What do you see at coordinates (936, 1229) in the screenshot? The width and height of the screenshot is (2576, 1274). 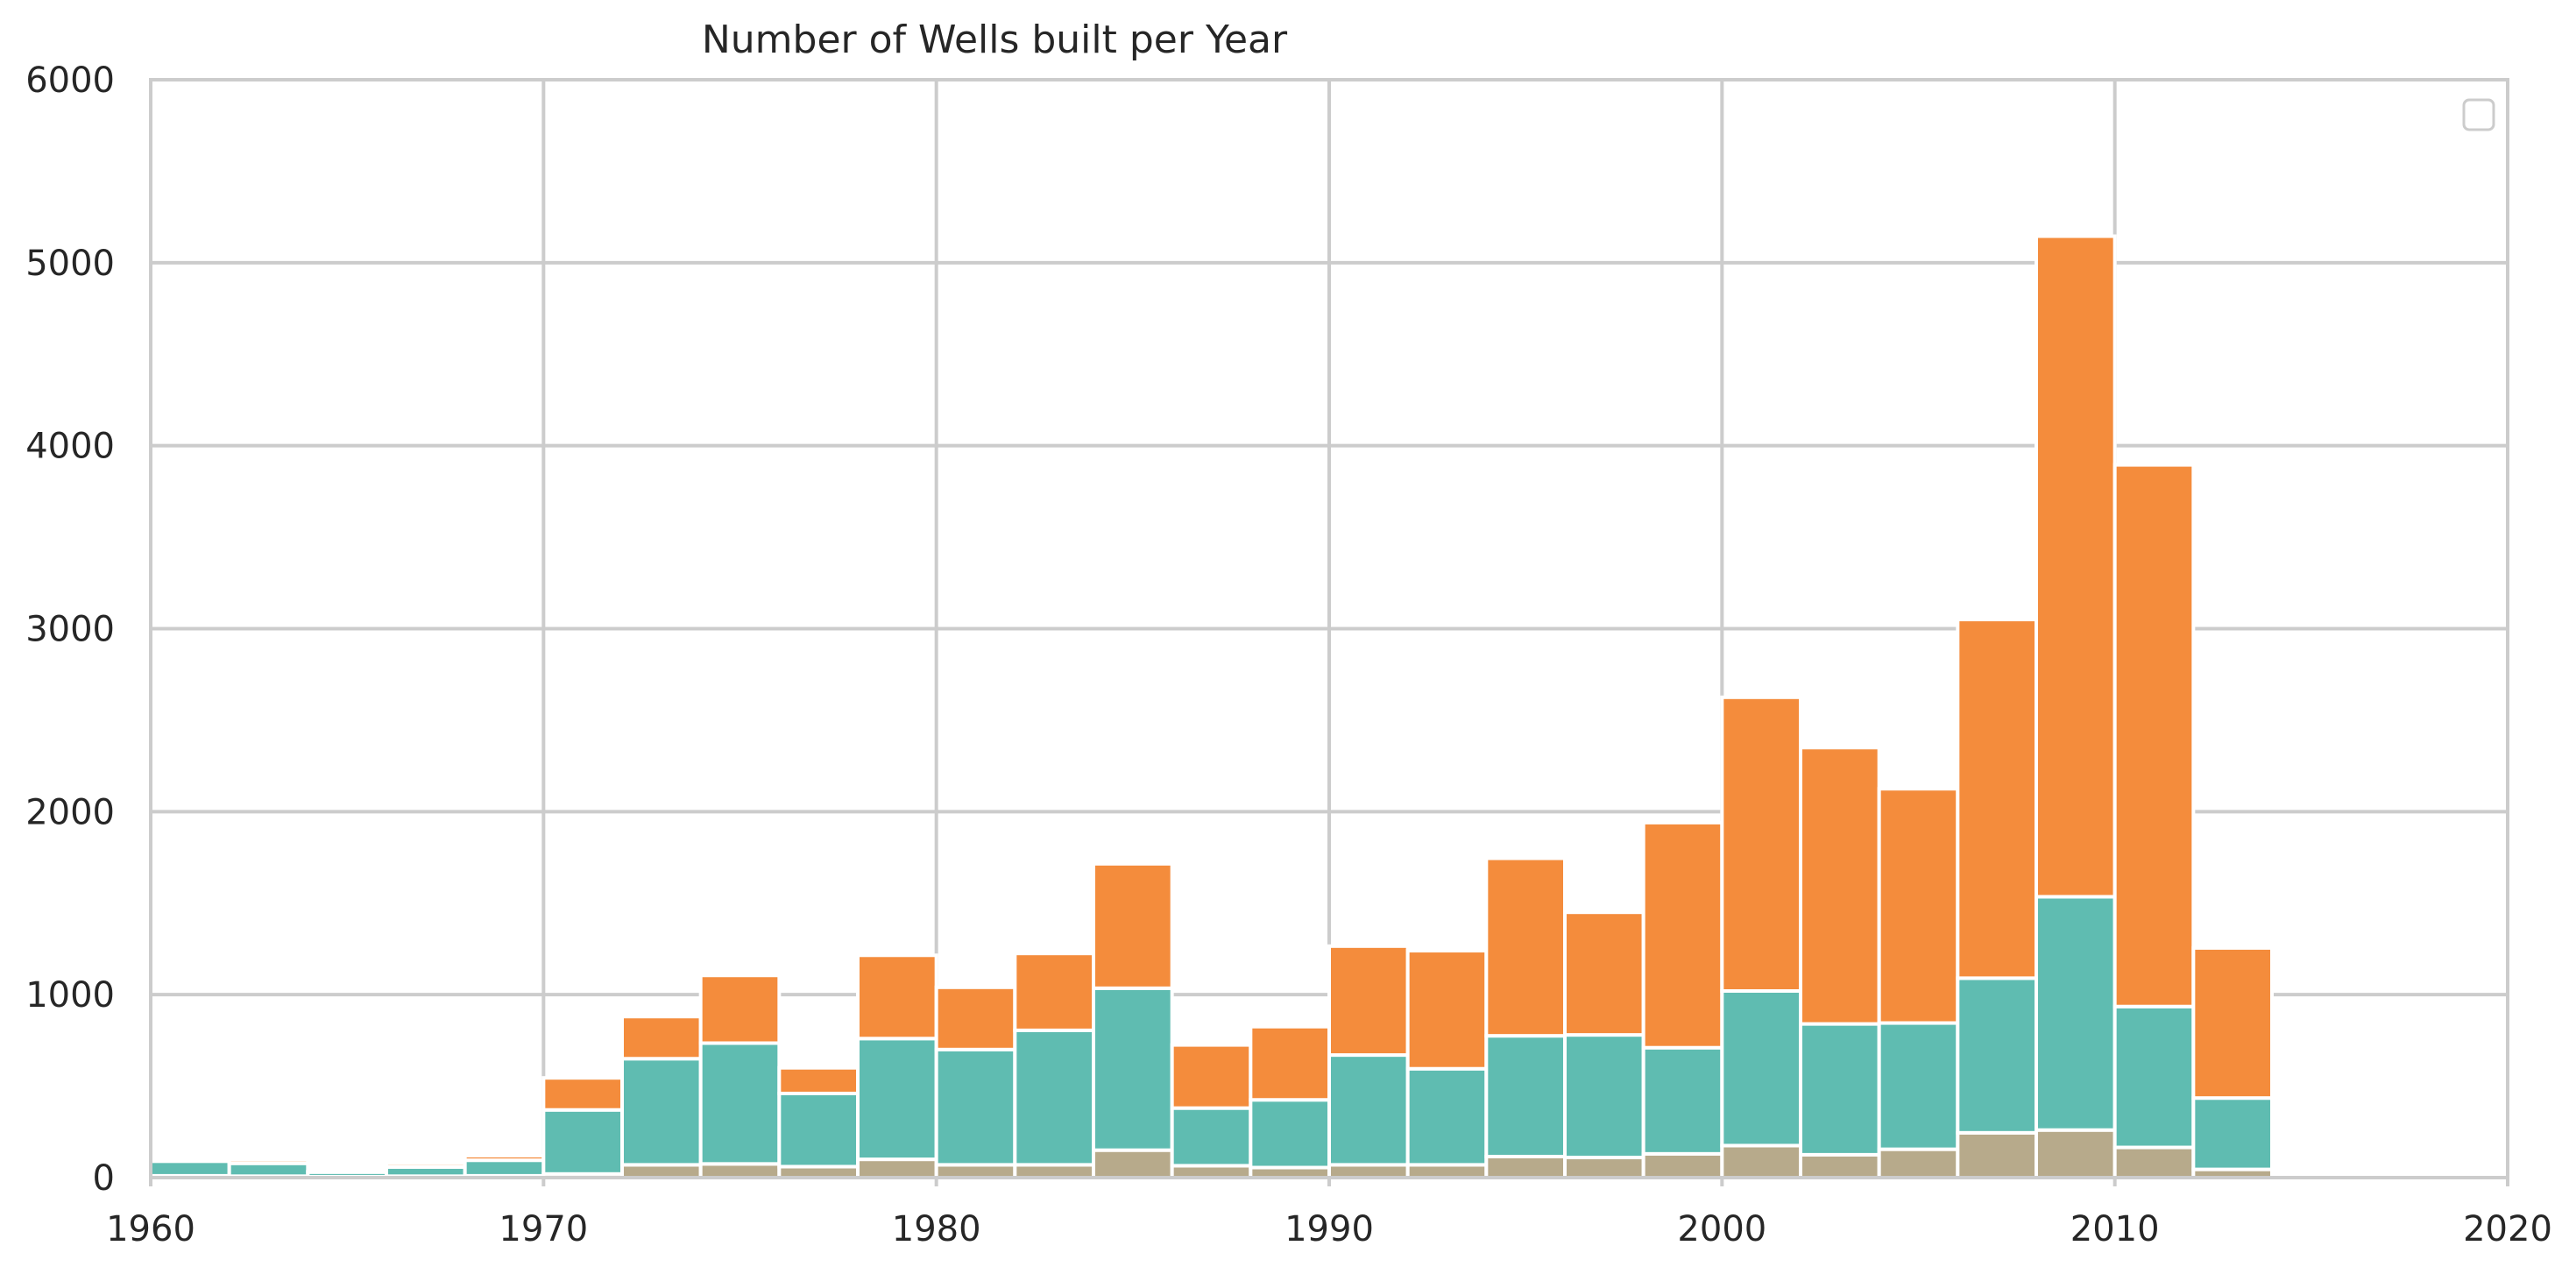 I see `x-tick-label: 1980` at bounding box center [936, 1229].